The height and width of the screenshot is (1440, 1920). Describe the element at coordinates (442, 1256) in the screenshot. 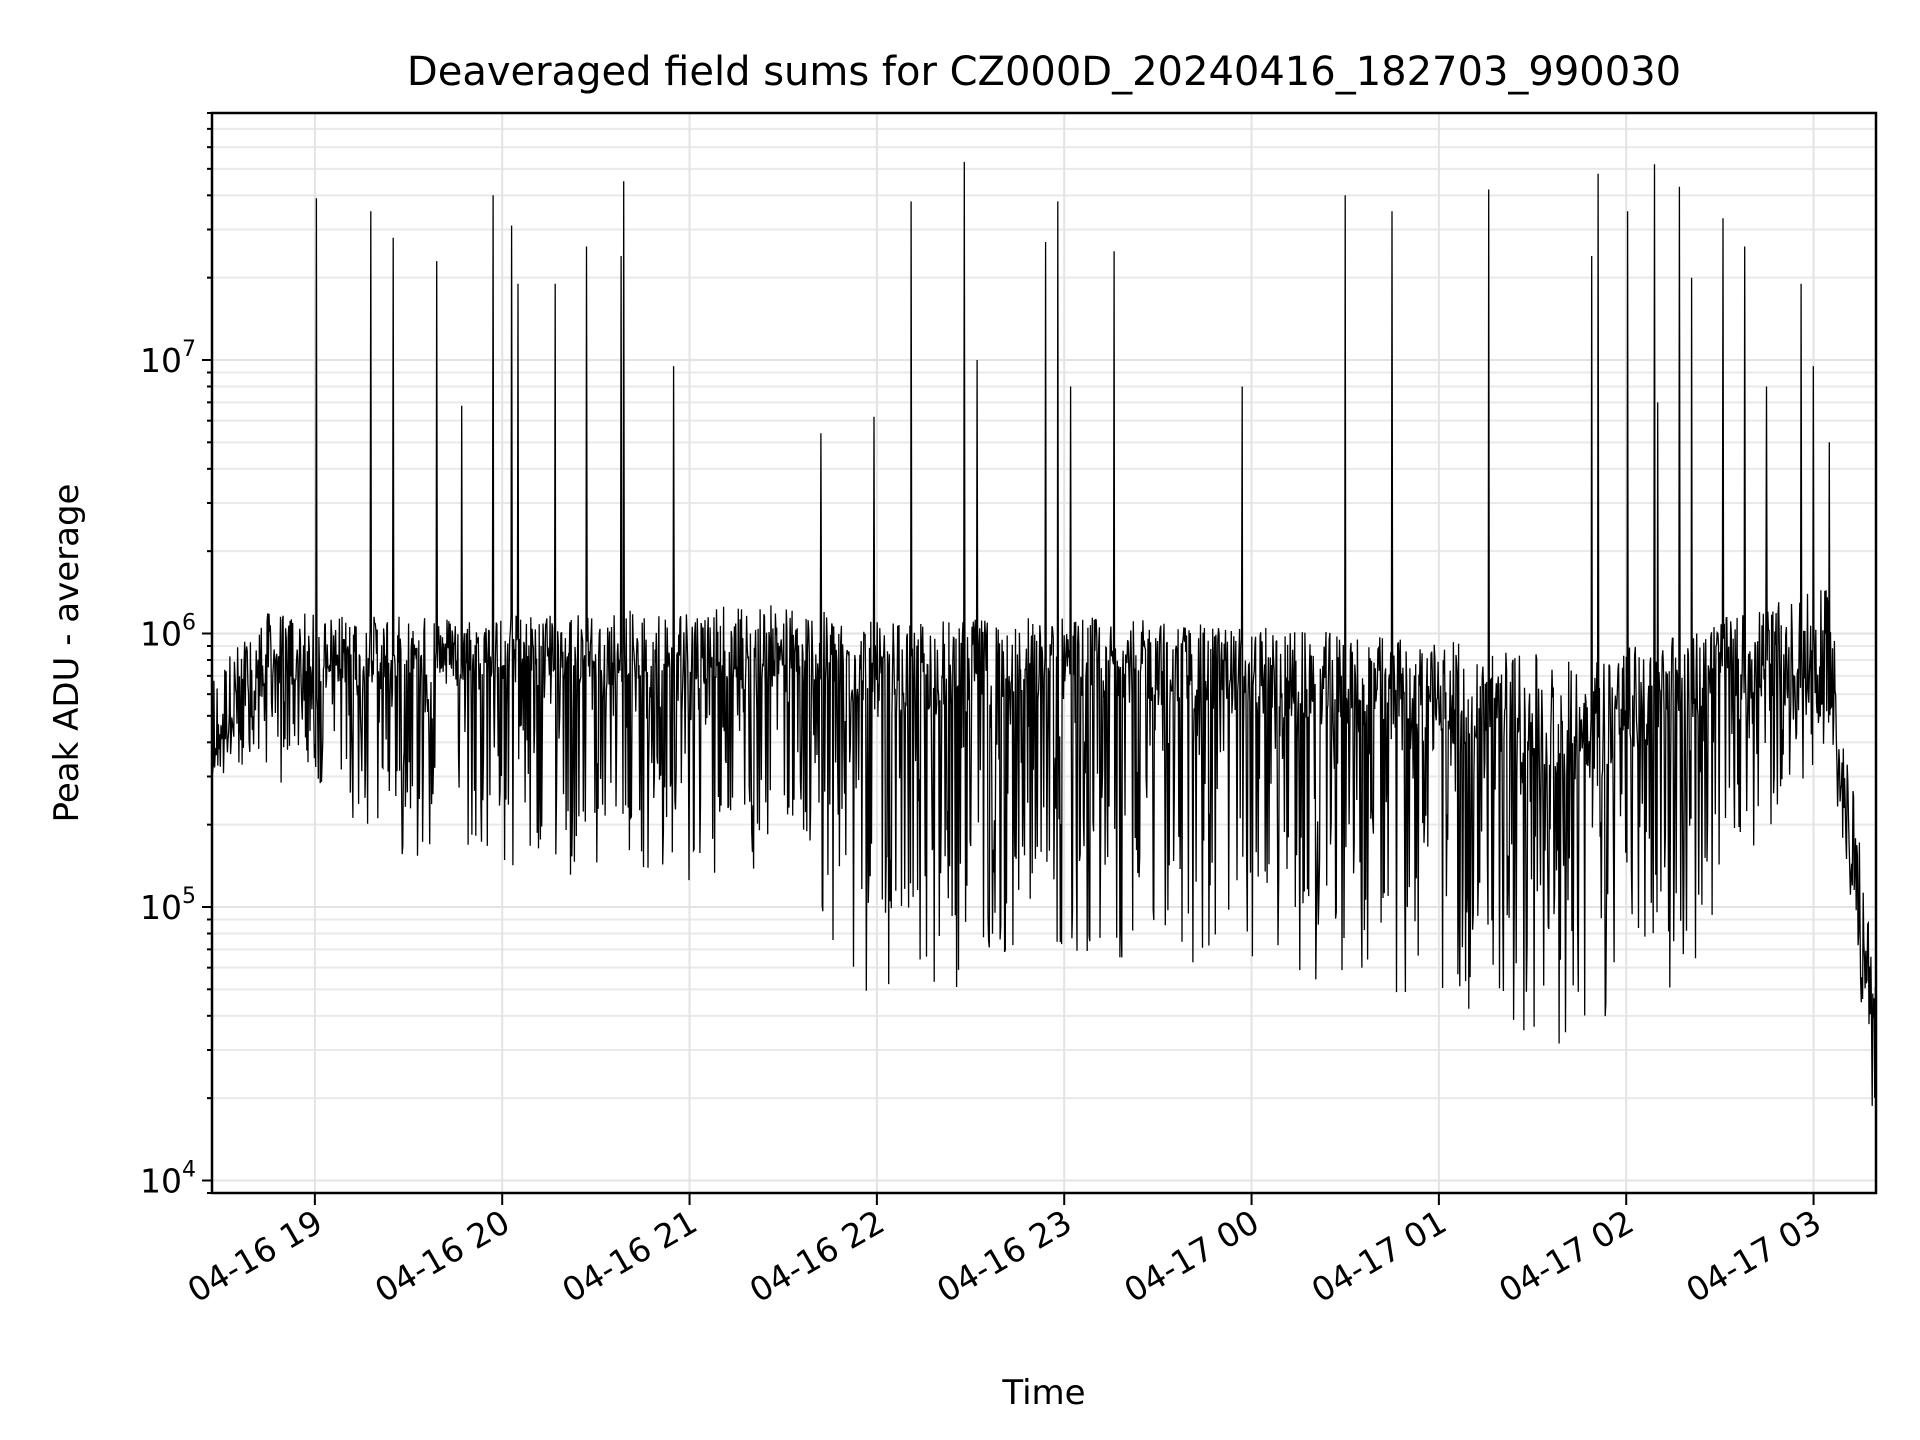

I see `x-tick-label: 04-16 20` at that location.